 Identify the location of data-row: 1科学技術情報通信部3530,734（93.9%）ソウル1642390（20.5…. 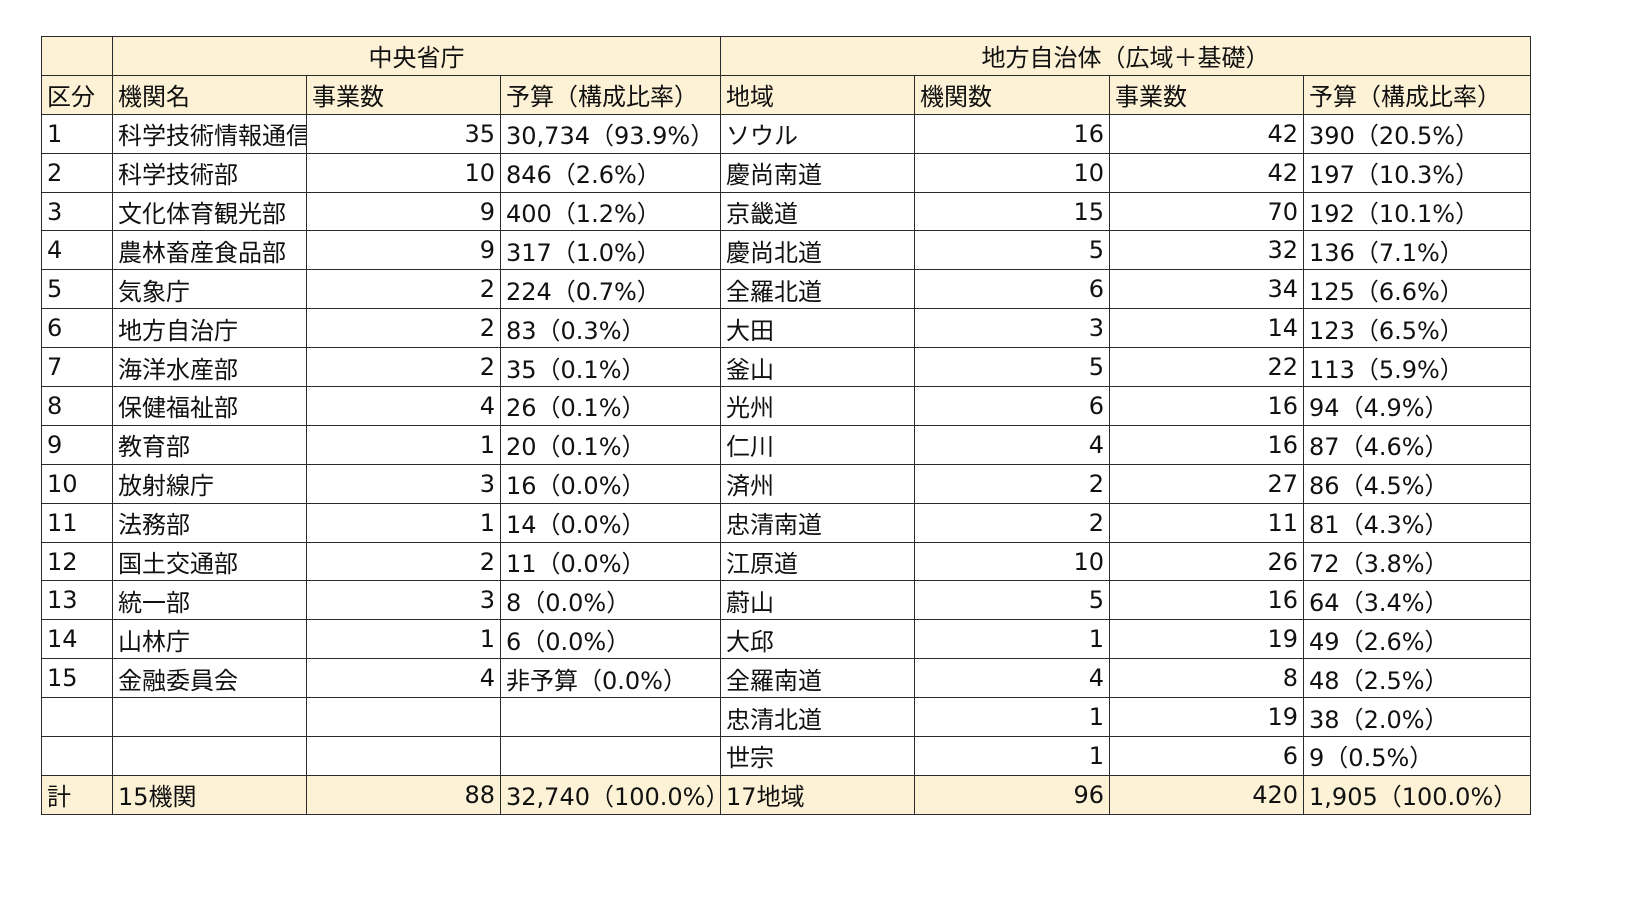
(786, 133).